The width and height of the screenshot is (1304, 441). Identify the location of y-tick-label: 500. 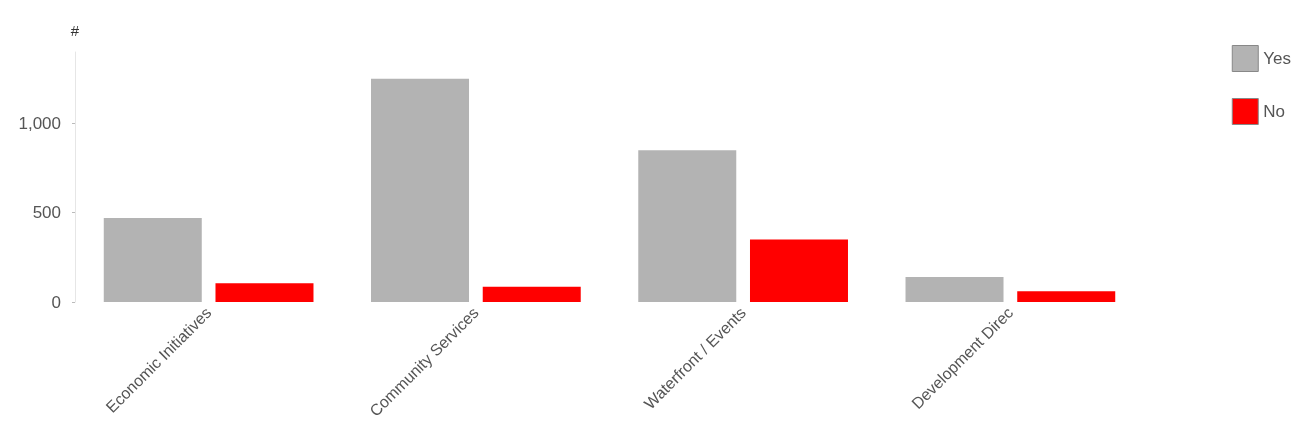
(46, 213).